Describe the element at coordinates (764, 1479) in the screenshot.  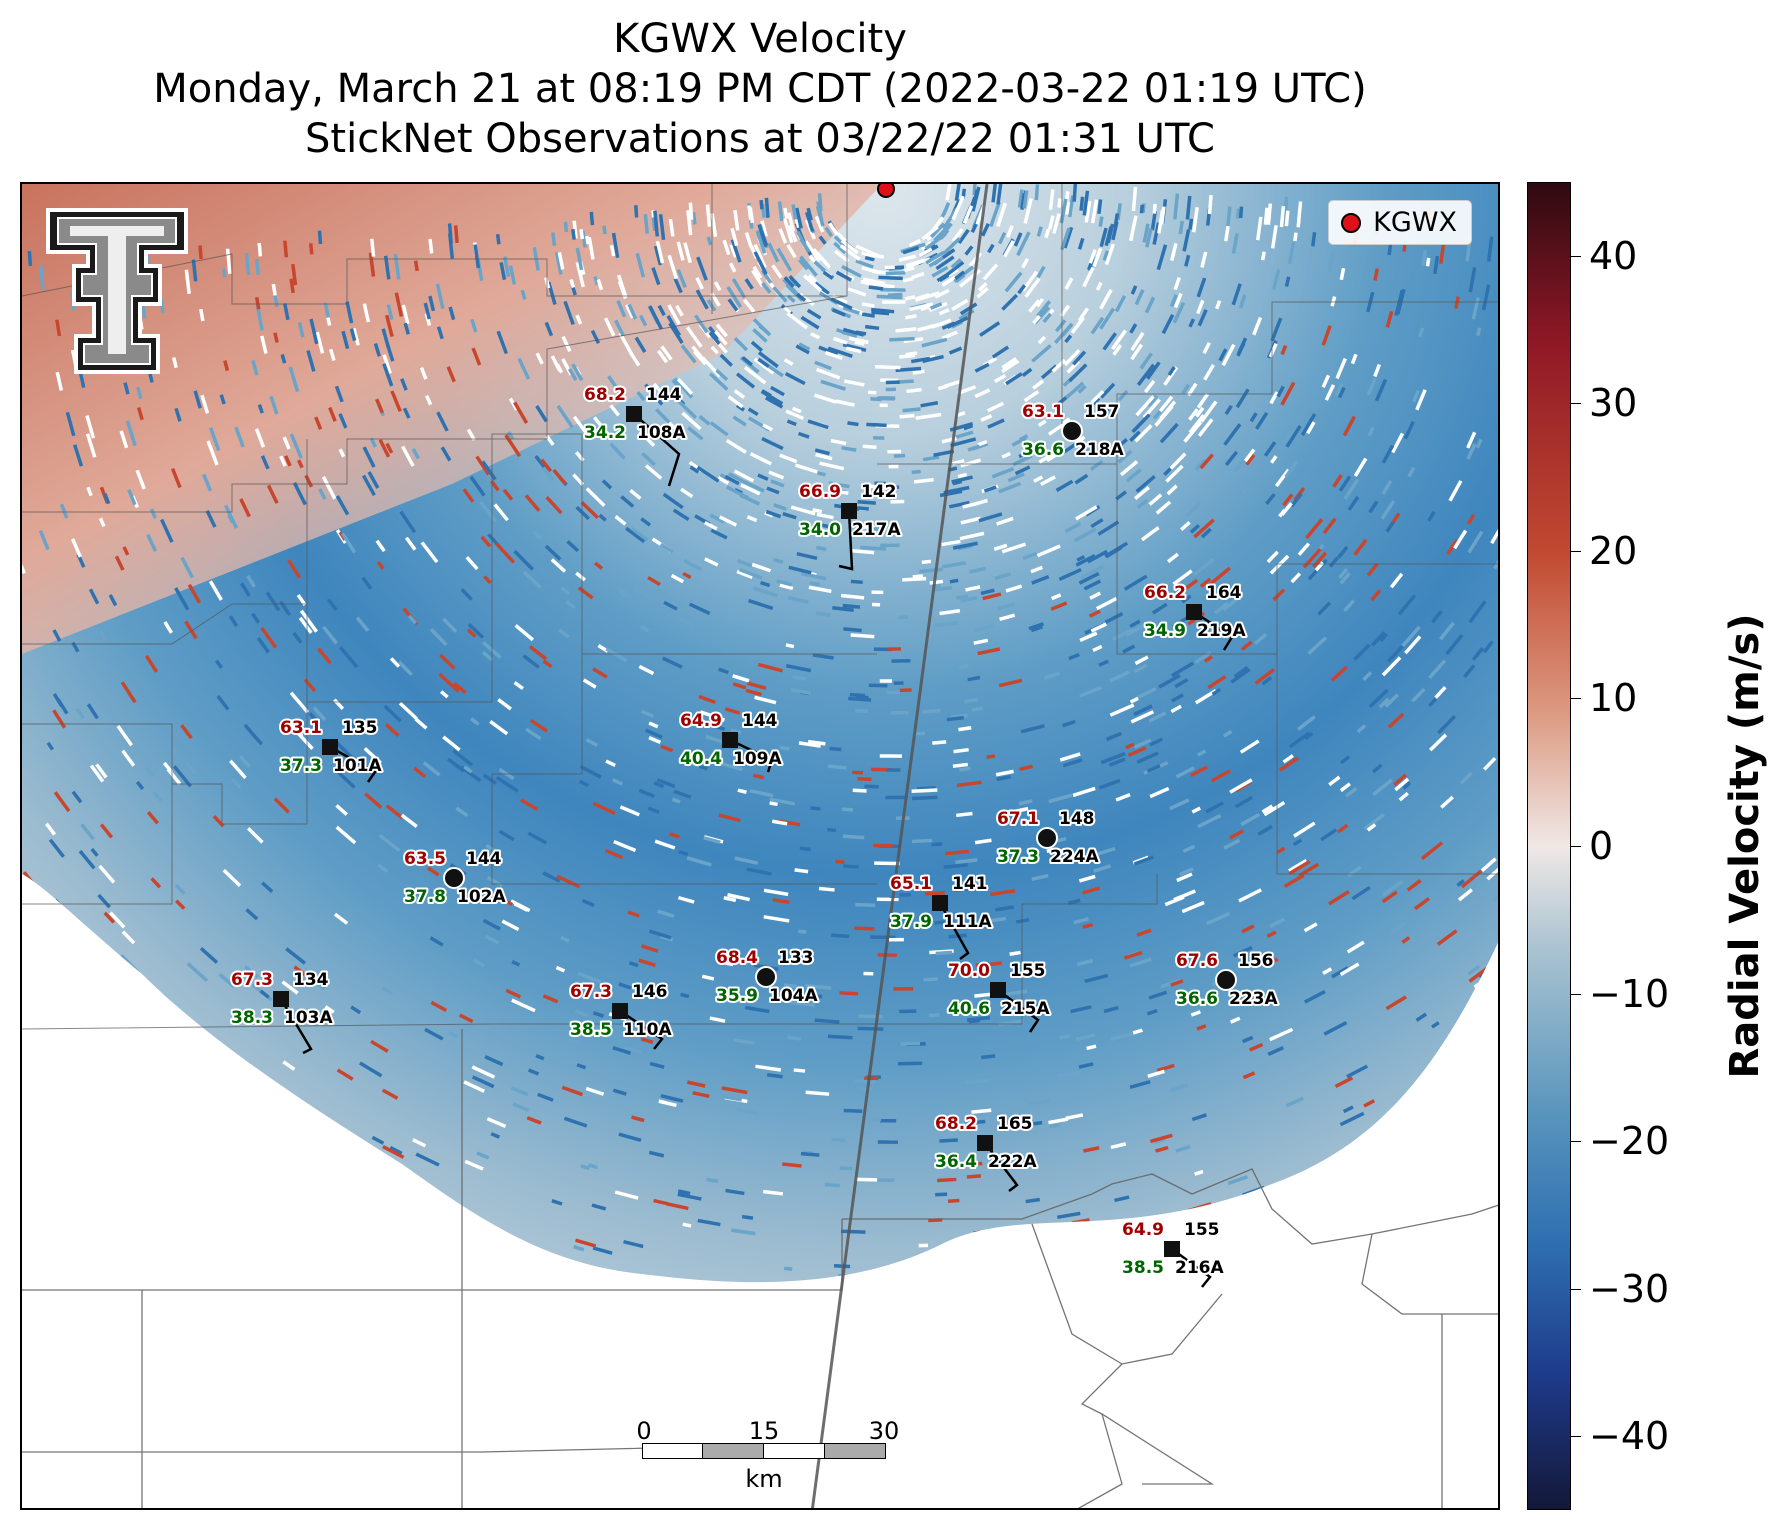
I see `scale-unit: km` at that location.